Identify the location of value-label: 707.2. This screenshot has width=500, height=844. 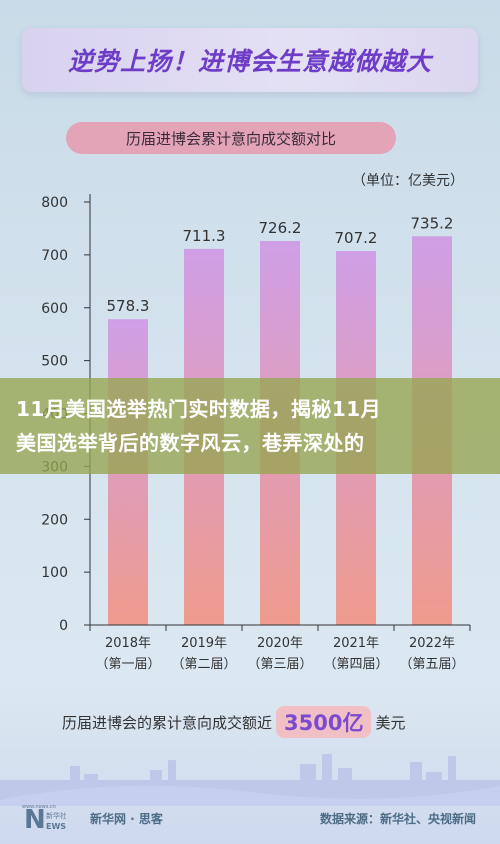
(356, 238).